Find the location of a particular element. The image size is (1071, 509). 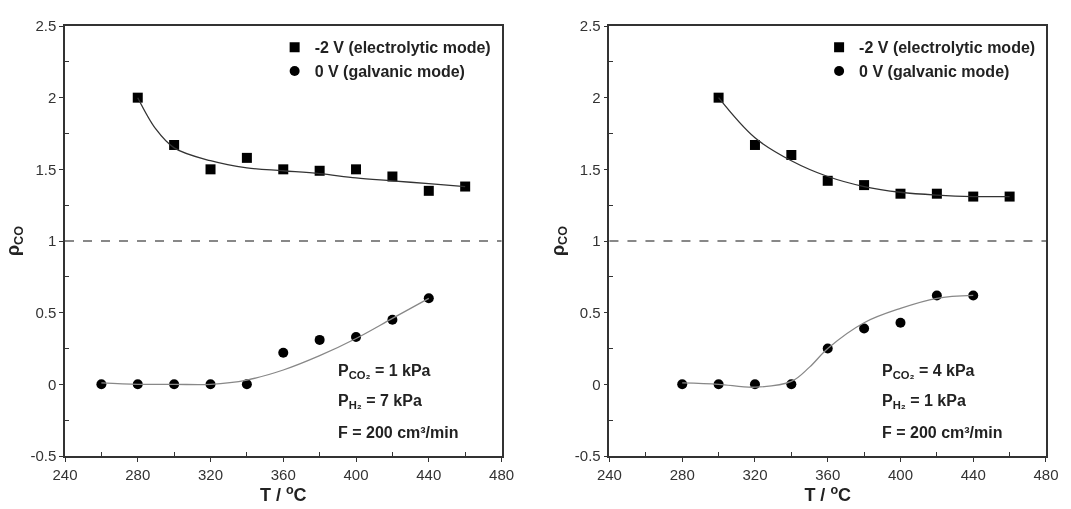

annotation: P$_{H₂}$ = 1 kPa is located at coordinates (924, 402).